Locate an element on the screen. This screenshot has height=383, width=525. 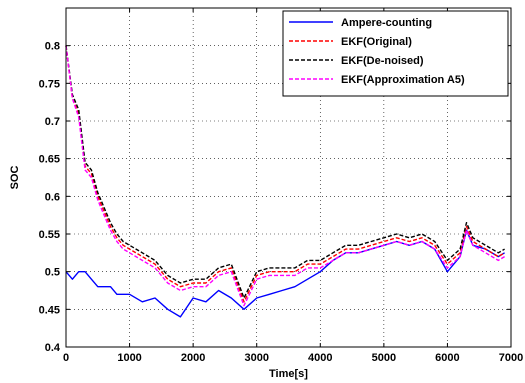
y-tick-label: 0.6 is located at coordinates (52, 197).